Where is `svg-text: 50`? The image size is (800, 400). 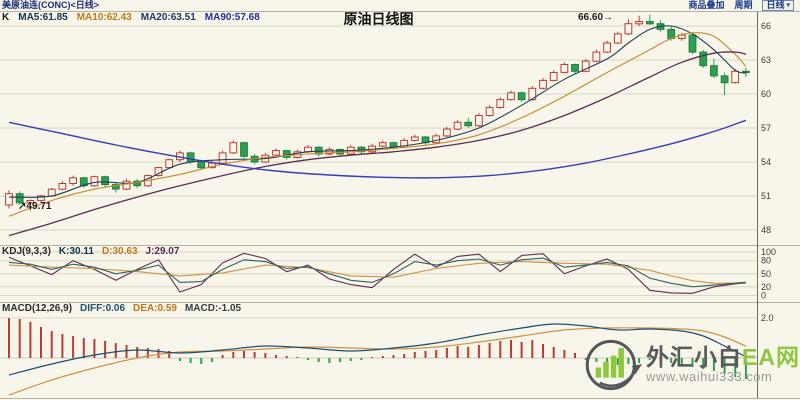
svg-text: 50 is located at coordinates (766, 274).